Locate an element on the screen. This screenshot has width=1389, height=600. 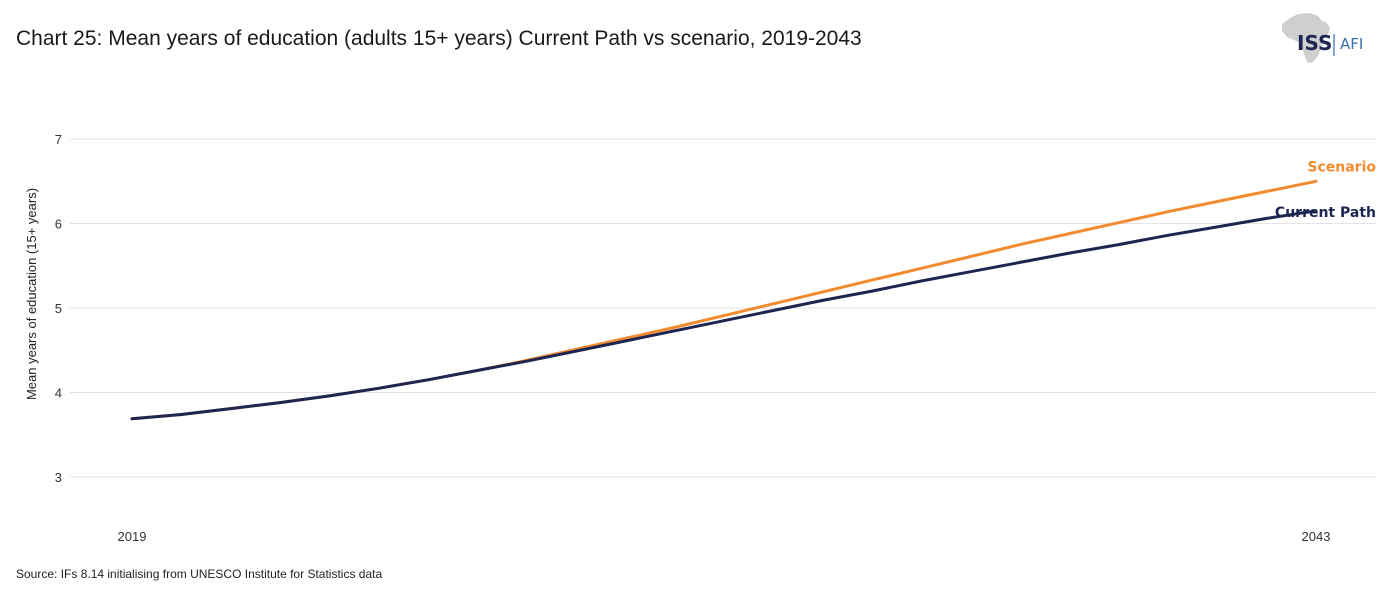
series-label-scenario: Scenario is located at coordinates (1341, 167).